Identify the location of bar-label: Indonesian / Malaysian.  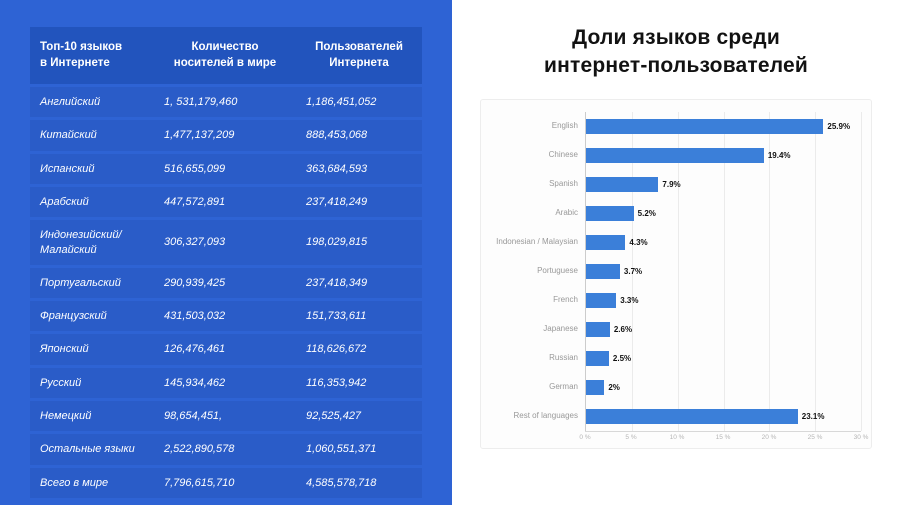
(537, 241).